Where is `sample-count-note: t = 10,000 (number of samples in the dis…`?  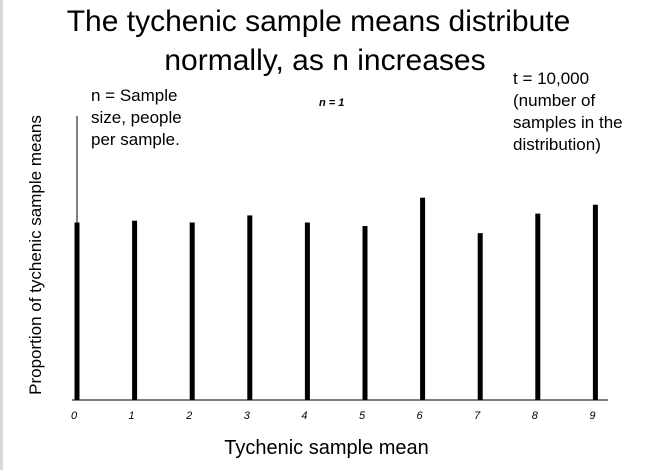
sample-count-note: t = 10,000 (number of samples in the dis… is located at coordinates (568, 111).